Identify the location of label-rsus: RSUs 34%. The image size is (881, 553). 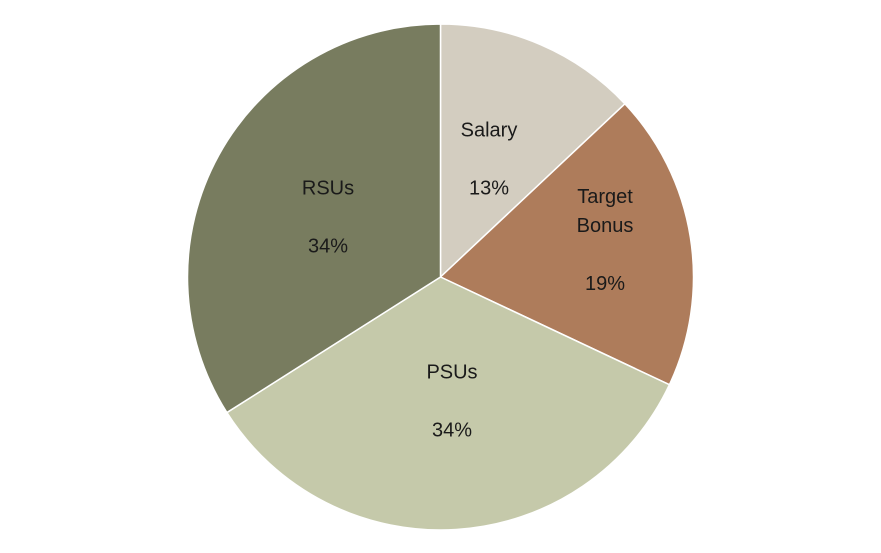
(328, 218).